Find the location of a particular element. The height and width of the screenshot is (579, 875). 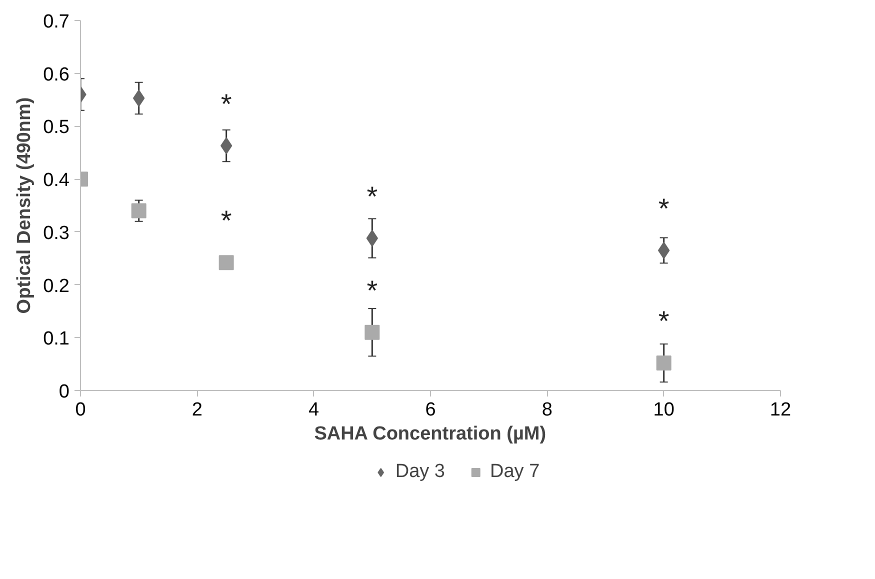

x-axis-title: SAHA Concentration (µM) is located at coordinates (430, 434).